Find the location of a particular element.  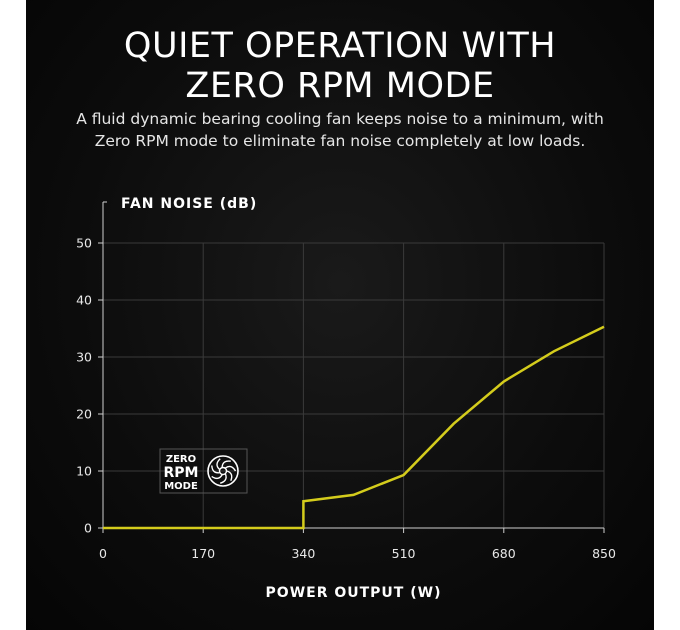

x-tick-label: 680 is located at coordinates (504, 553).